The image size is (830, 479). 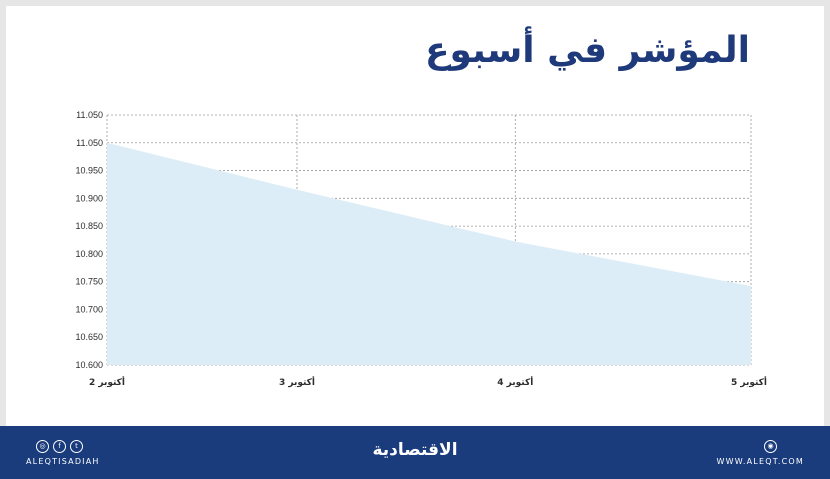 I want to click on y-tick-label: 10.900, so click(x=89, y=198).